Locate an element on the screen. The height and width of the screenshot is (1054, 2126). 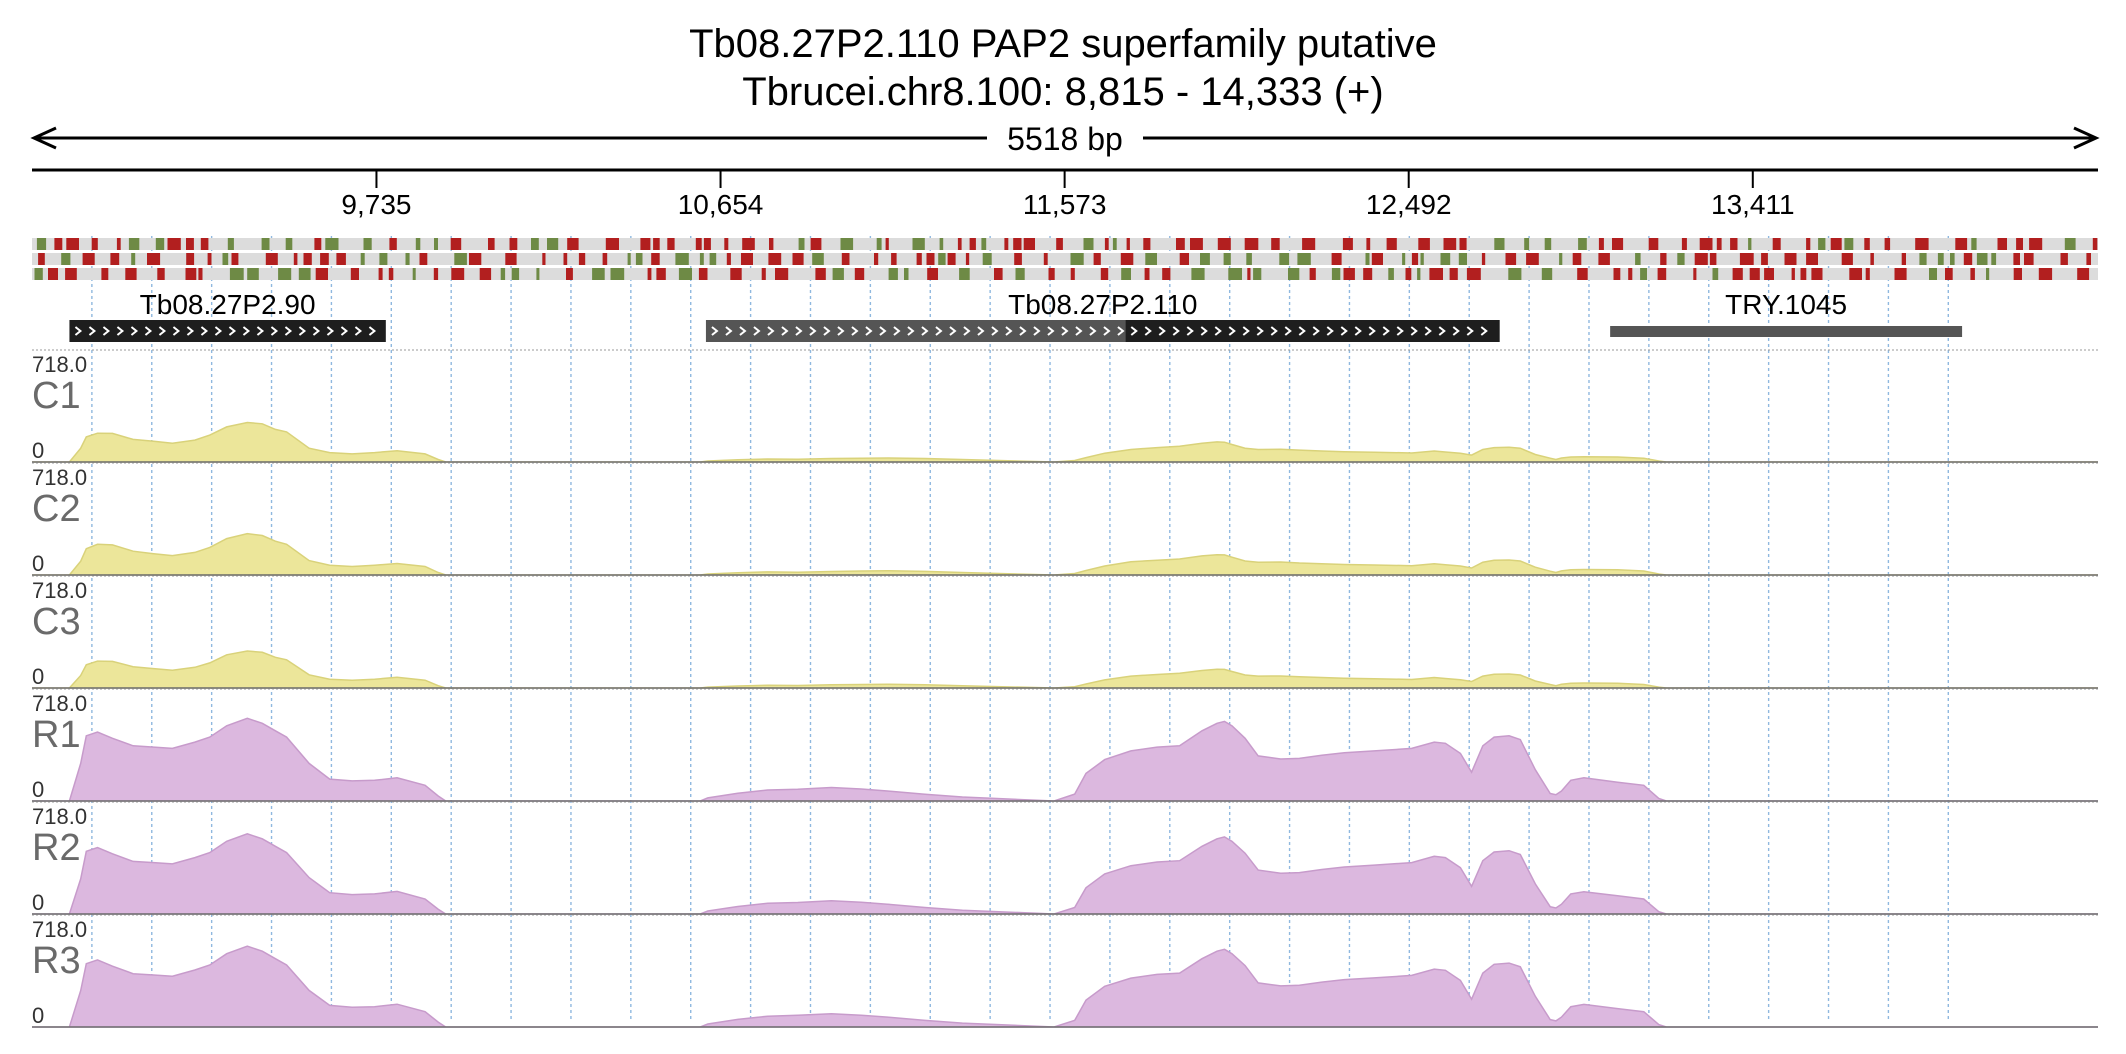
track-name-label: R3 is located at coordinates (56, 961).